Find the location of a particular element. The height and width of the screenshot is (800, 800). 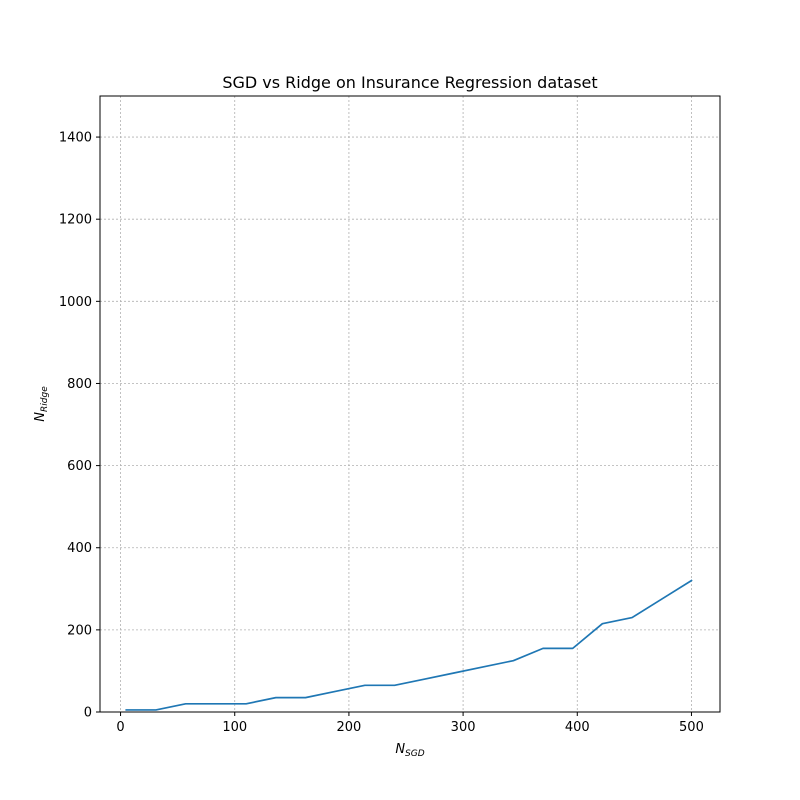

x-axis-label-sub: SGD is located at coordinates (415, 754).